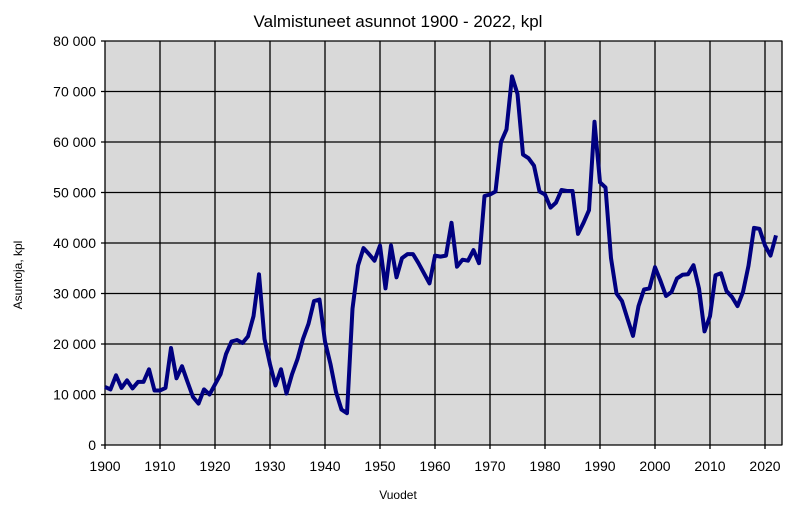 Image resolution: width=797 pixels, height=505 pixels. What do you see at coordinates (92, 445) in the screenshot?
I see `y-tick-label: 0` at bounding box center [92, 445].